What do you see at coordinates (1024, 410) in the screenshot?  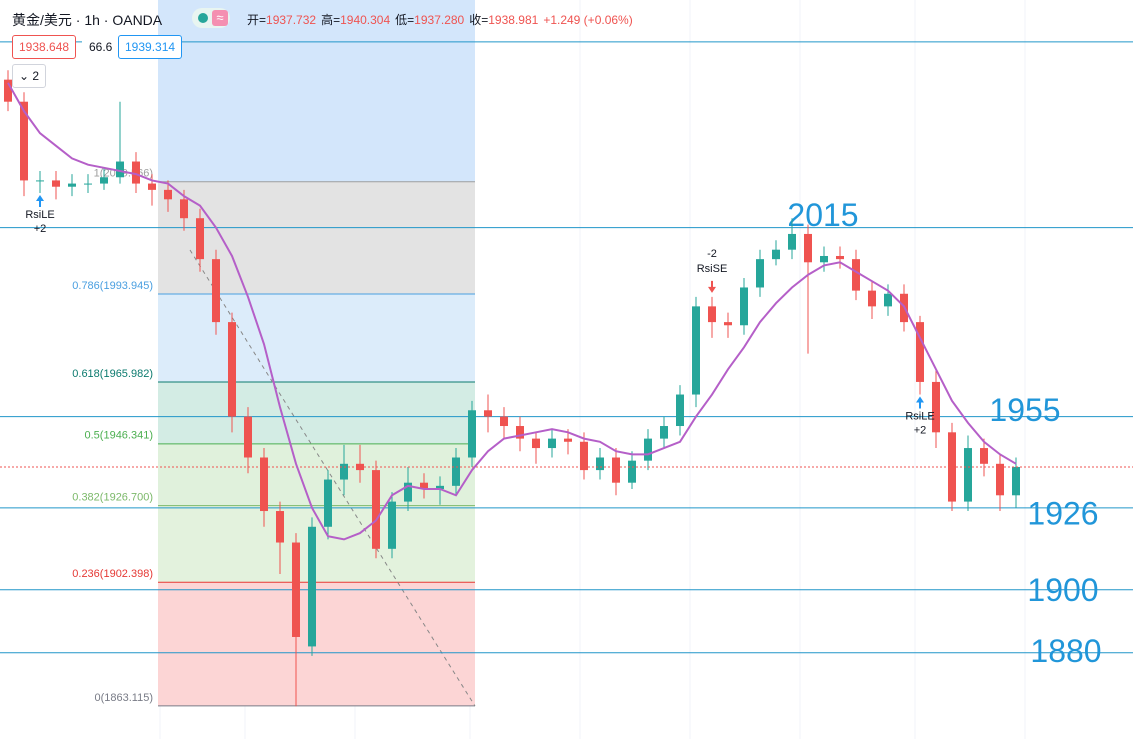 I see `level-label: 1955` at bounding box center [1024, 410].